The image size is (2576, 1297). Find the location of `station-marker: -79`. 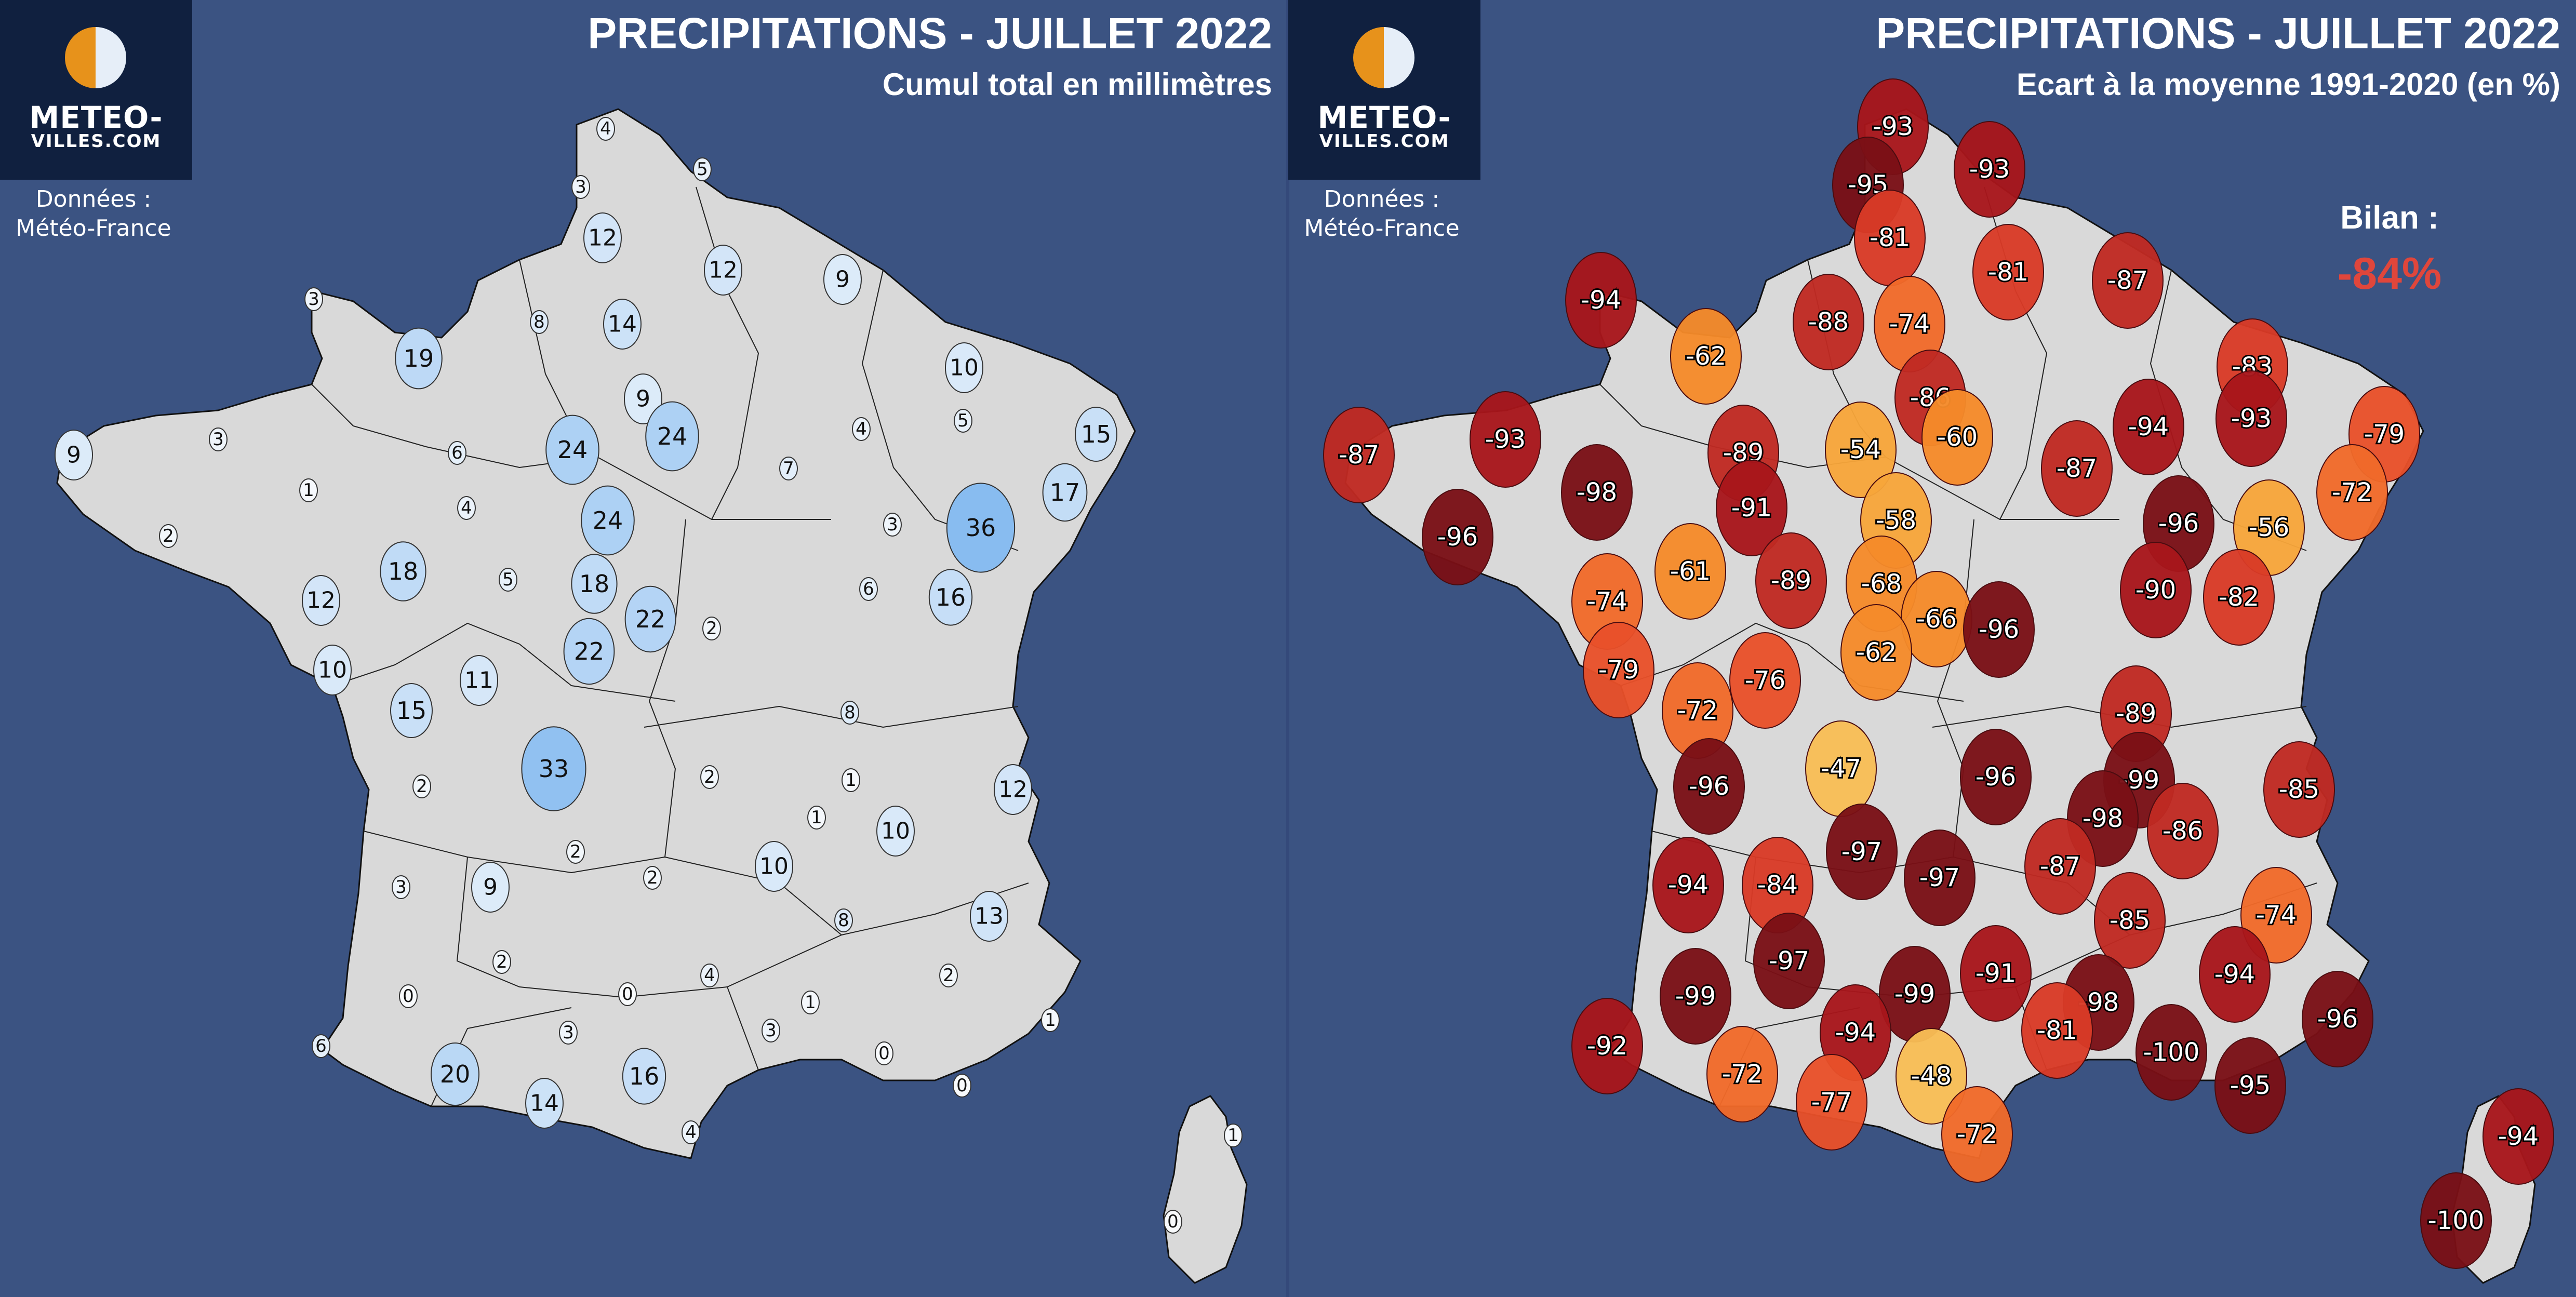

station-marker: -79 is located at coordinates (1618, 670).